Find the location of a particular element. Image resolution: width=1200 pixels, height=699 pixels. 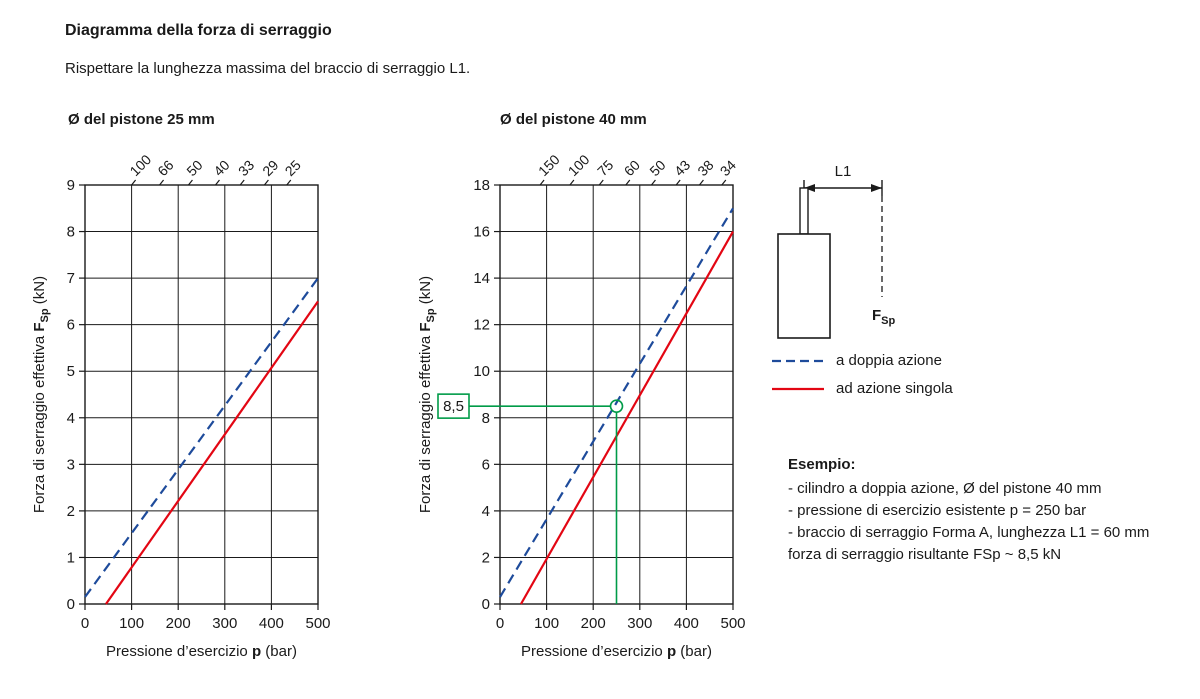

legend-label: ad azione singola is located at coordinates (894, 388).